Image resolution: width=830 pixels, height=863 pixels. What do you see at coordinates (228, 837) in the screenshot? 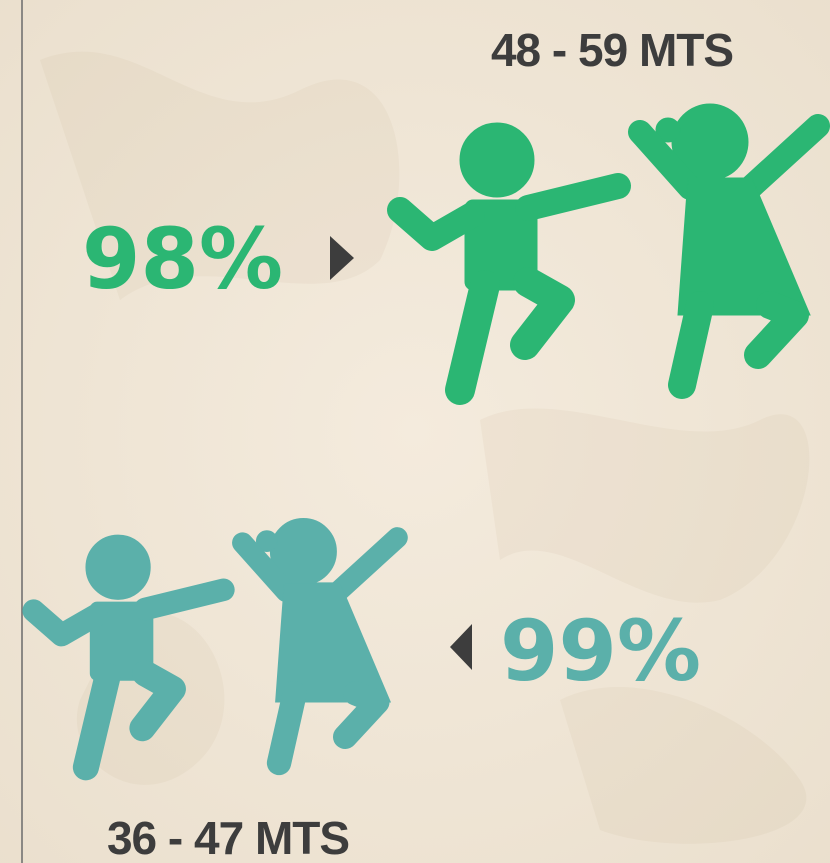
I see `age-range: 36 - 47 MTS` at bounding box center [228, 837].